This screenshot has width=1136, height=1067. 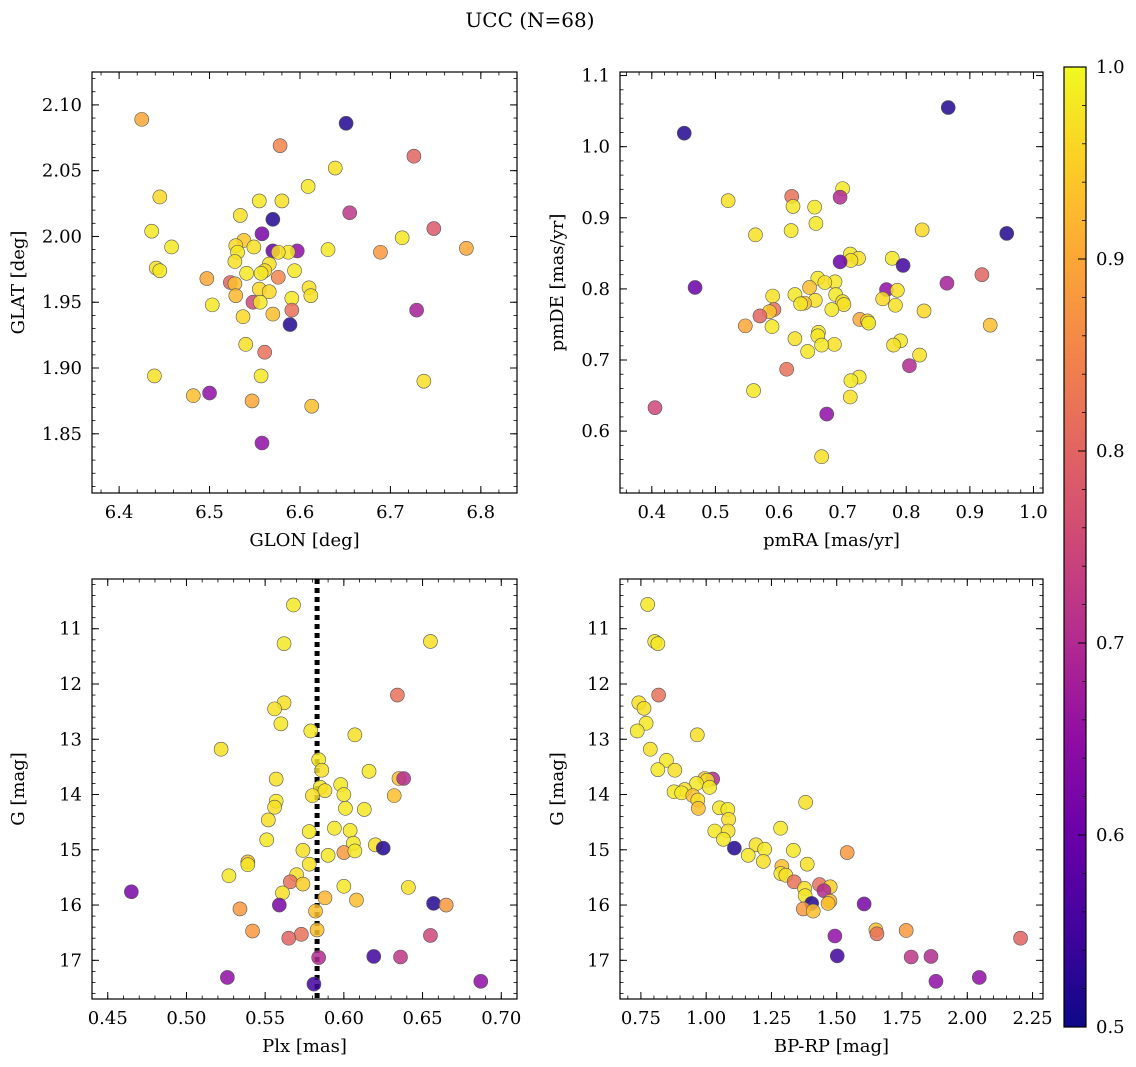 I want to click on x-axis-label: pmRA [mas/yr], so click(x=831, y=540).